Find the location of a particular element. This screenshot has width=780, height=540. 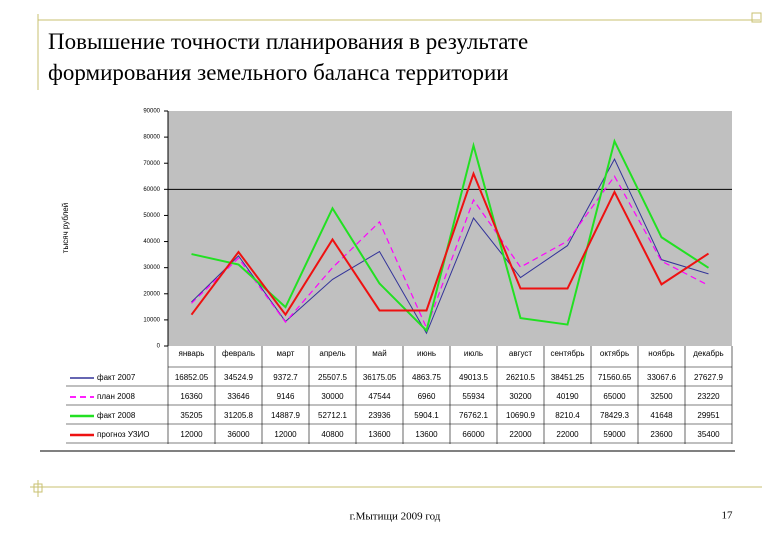

table-value: 76762.1 is located at coordinates (473, 415).